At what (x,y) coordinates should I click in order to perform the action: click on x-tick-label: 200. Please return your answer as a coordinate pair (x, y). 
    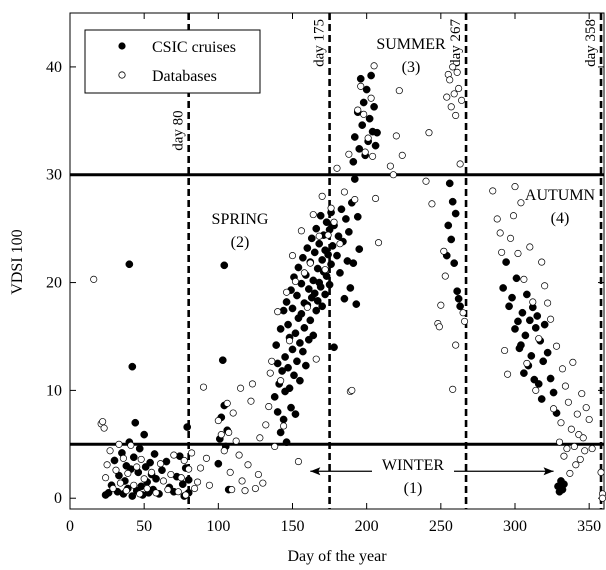
    Looking at the image, I should click on (367, 526).